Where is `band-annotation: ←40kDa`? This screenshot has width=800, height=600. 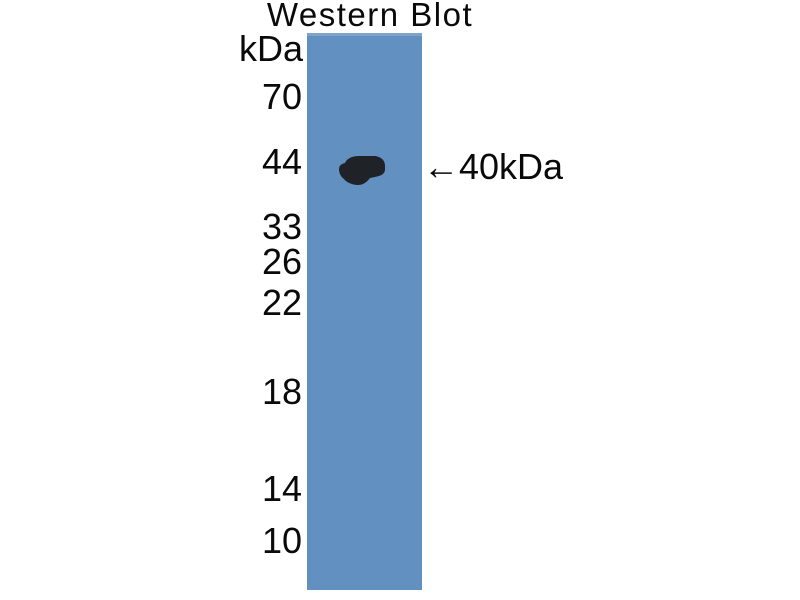
band-annotation: ←40kDa is located at coordinates (493, 167).